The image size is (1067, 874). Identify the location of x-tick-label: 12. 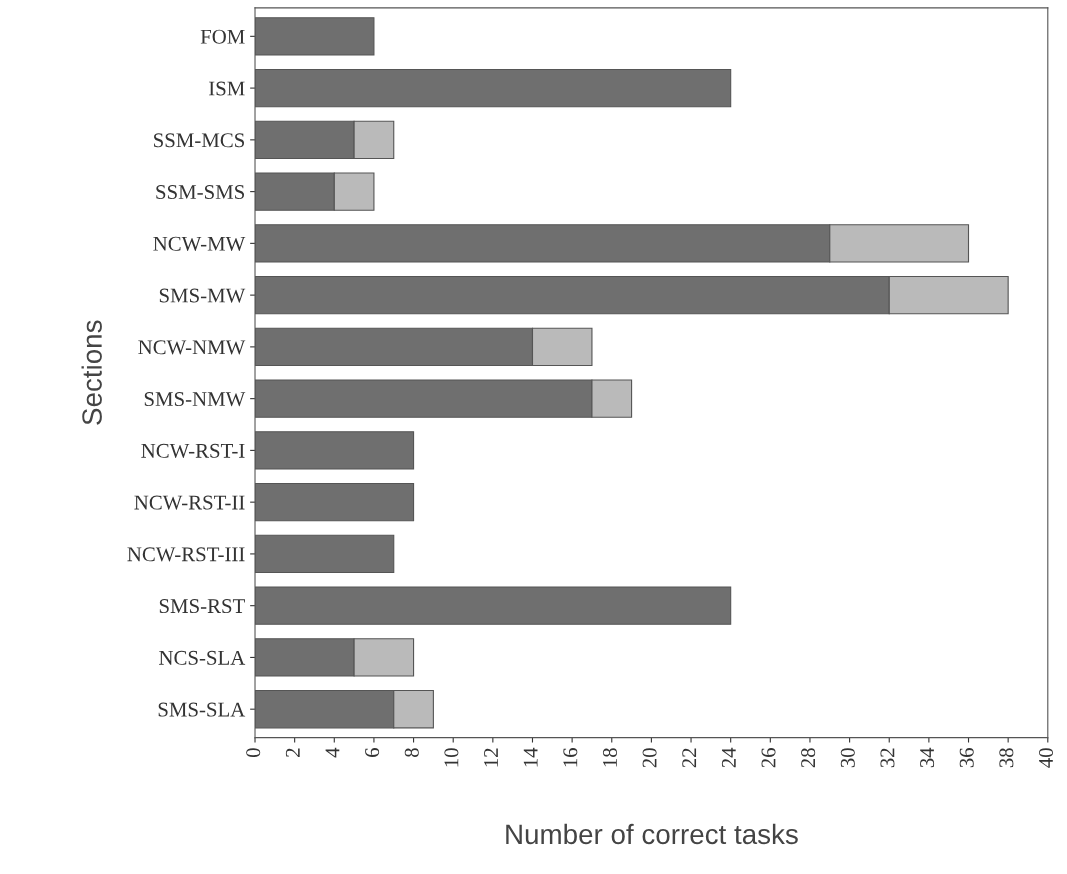
(491, 757).